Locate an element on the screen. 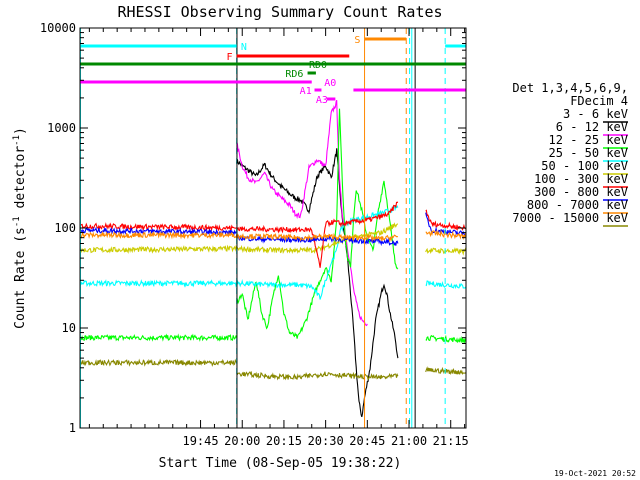  y-axis-label: Count Rate (s-1 detector-1) is located at coordinates (20, 228).